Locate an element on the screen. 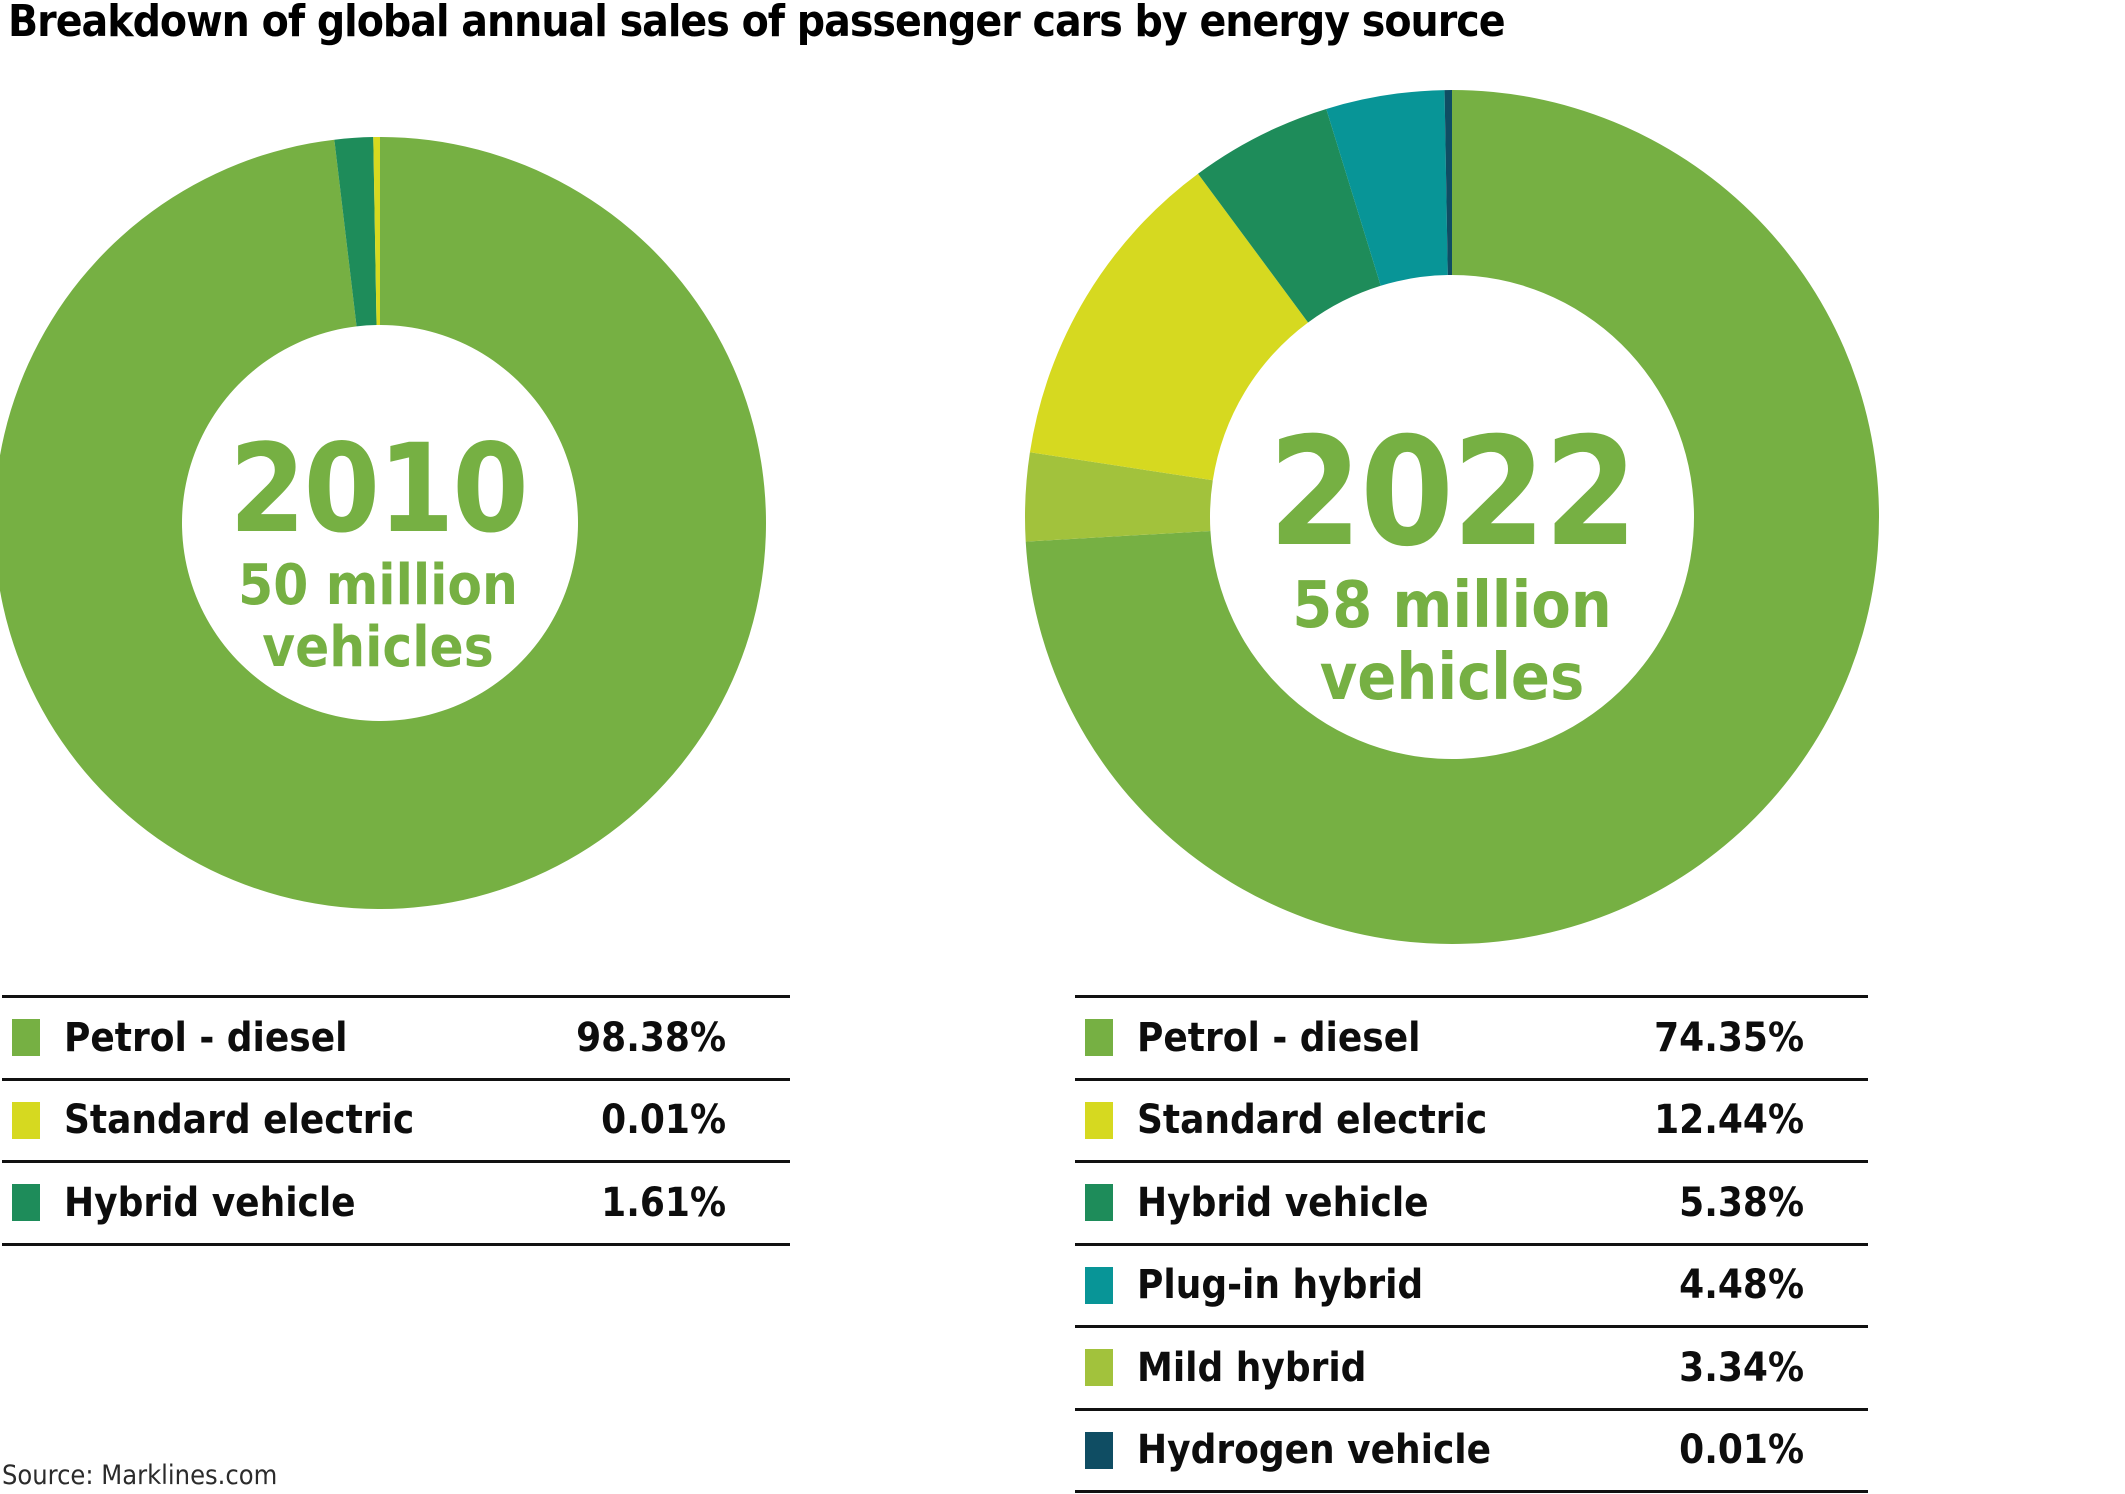  legend-row-hydrogen-vehicle: Hydrogen vehicle 0.01% is located at coordinates (1471, 1449).